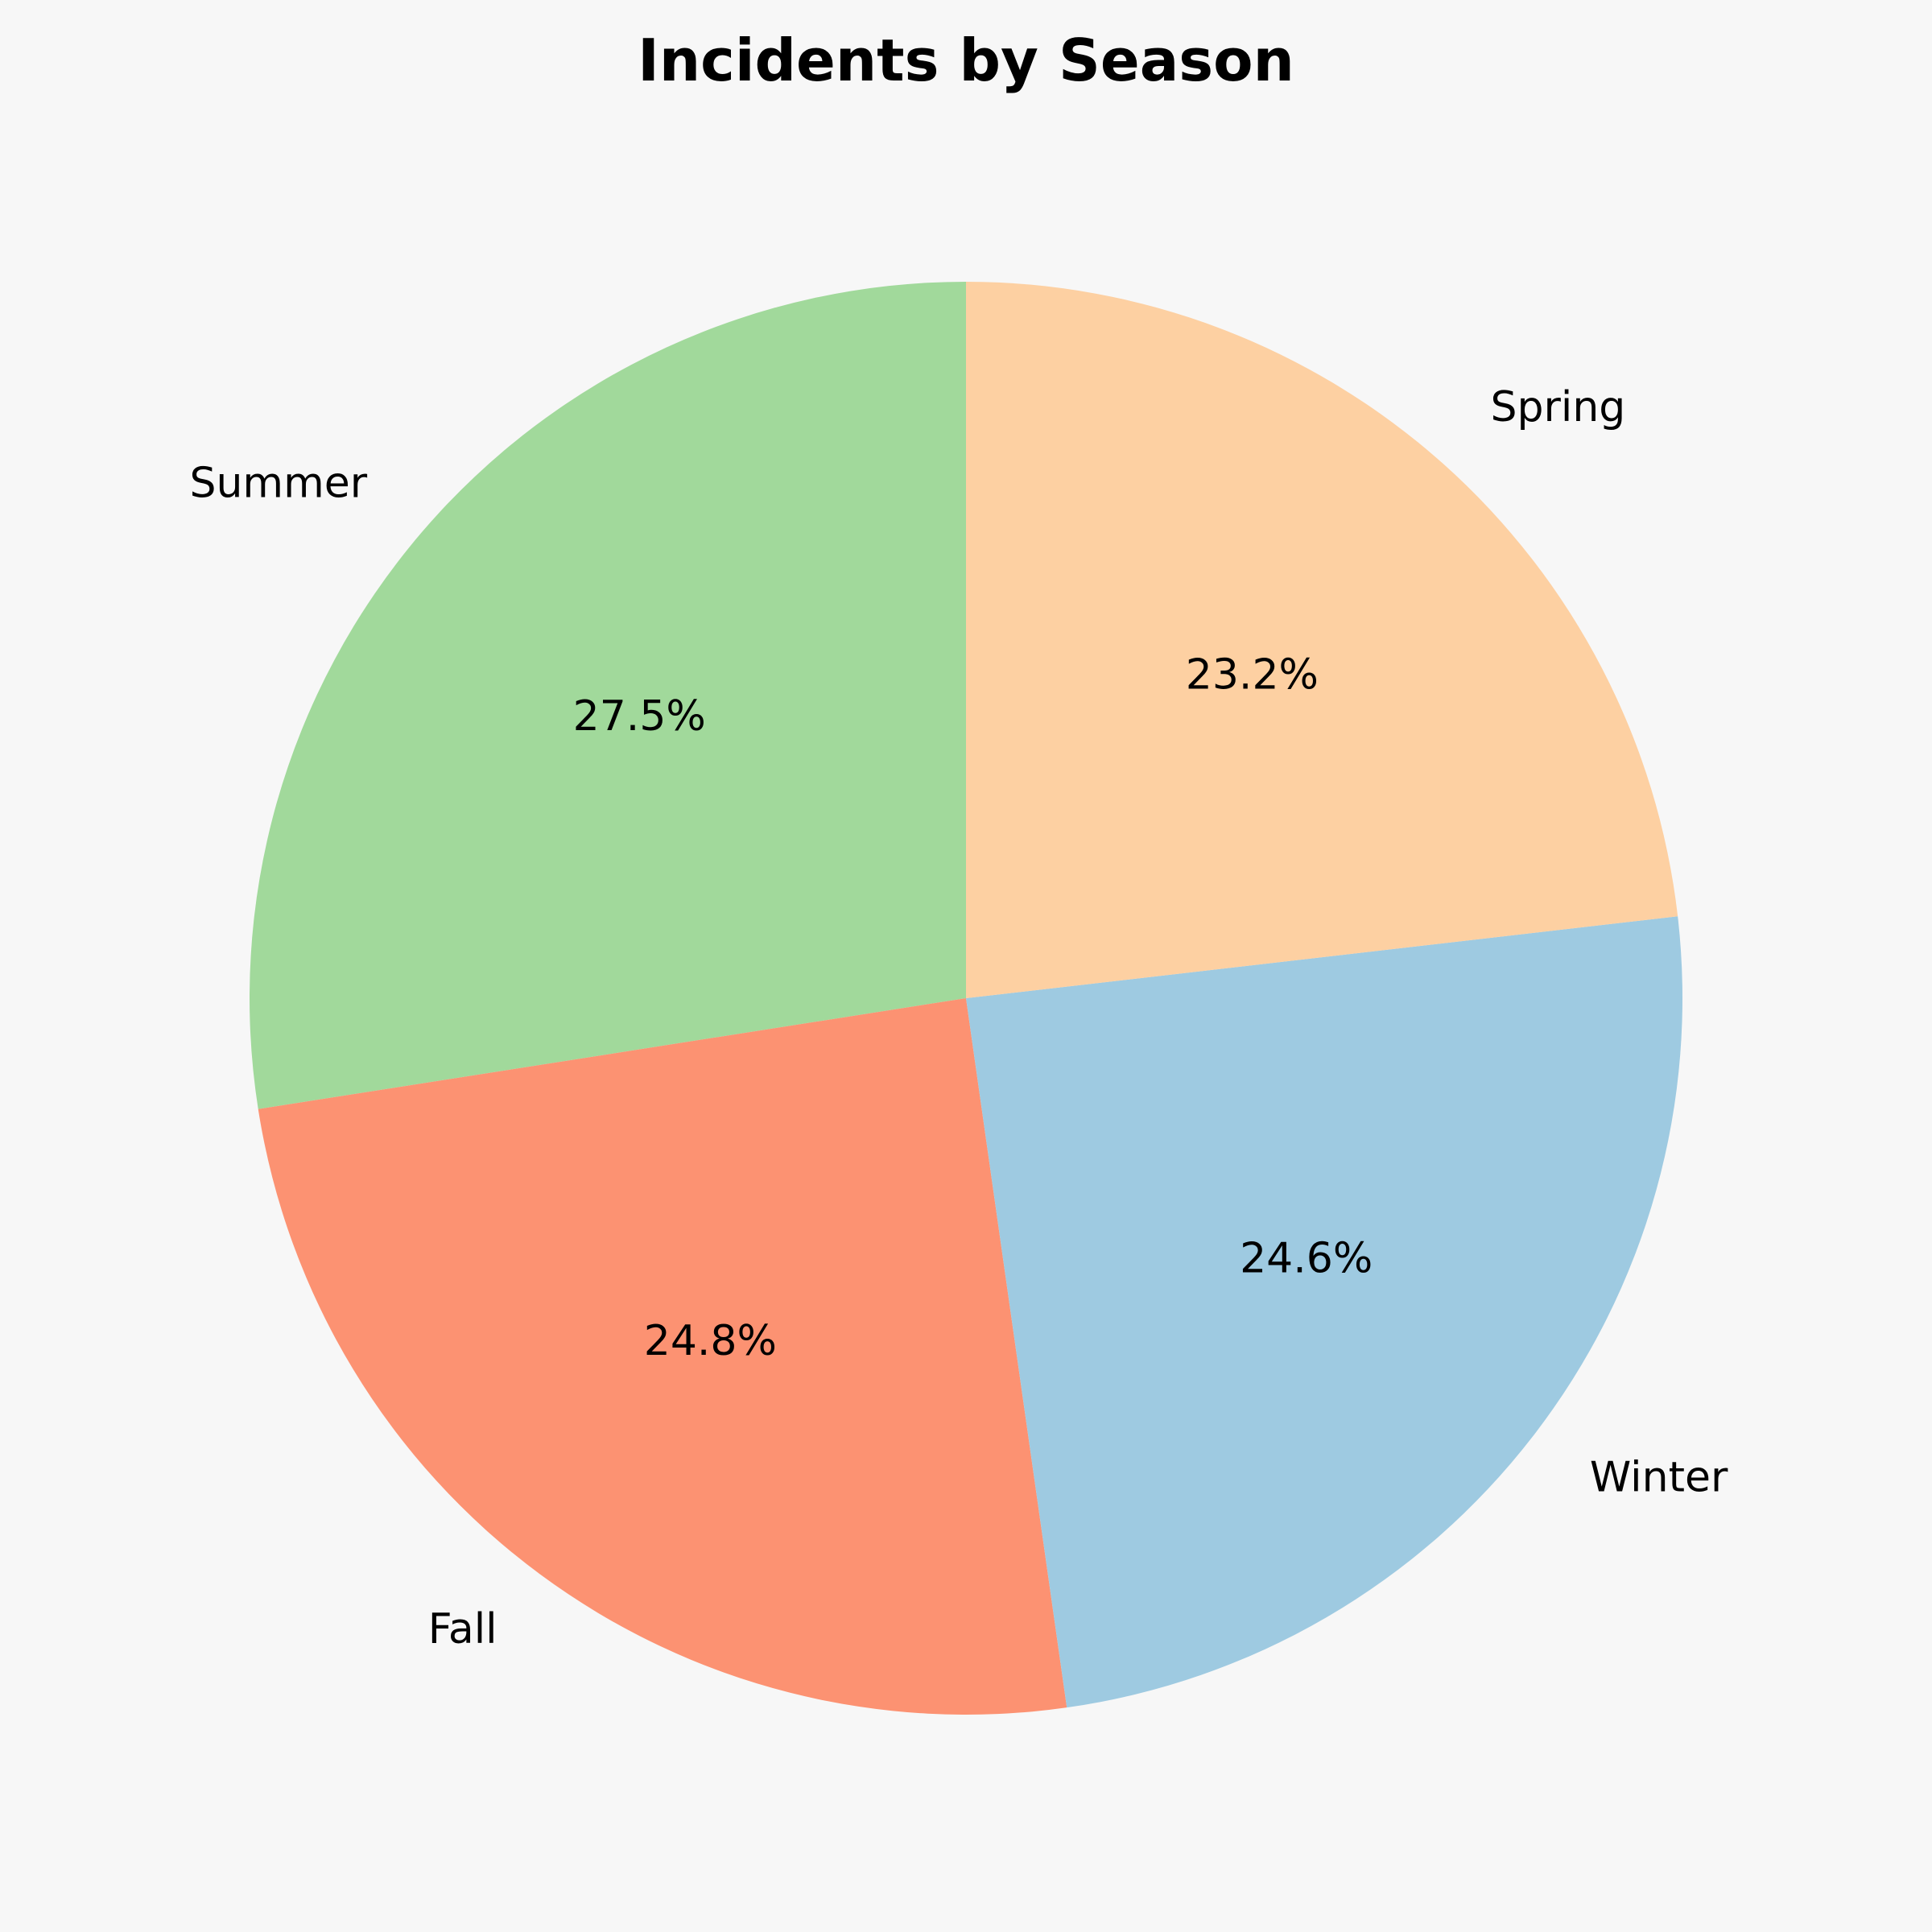  What do you see at coordinates (1306, 1258) in the screenshot?
I see `pie-pct-label-winter: 24.6%` at bounding box center [1306, 1258].